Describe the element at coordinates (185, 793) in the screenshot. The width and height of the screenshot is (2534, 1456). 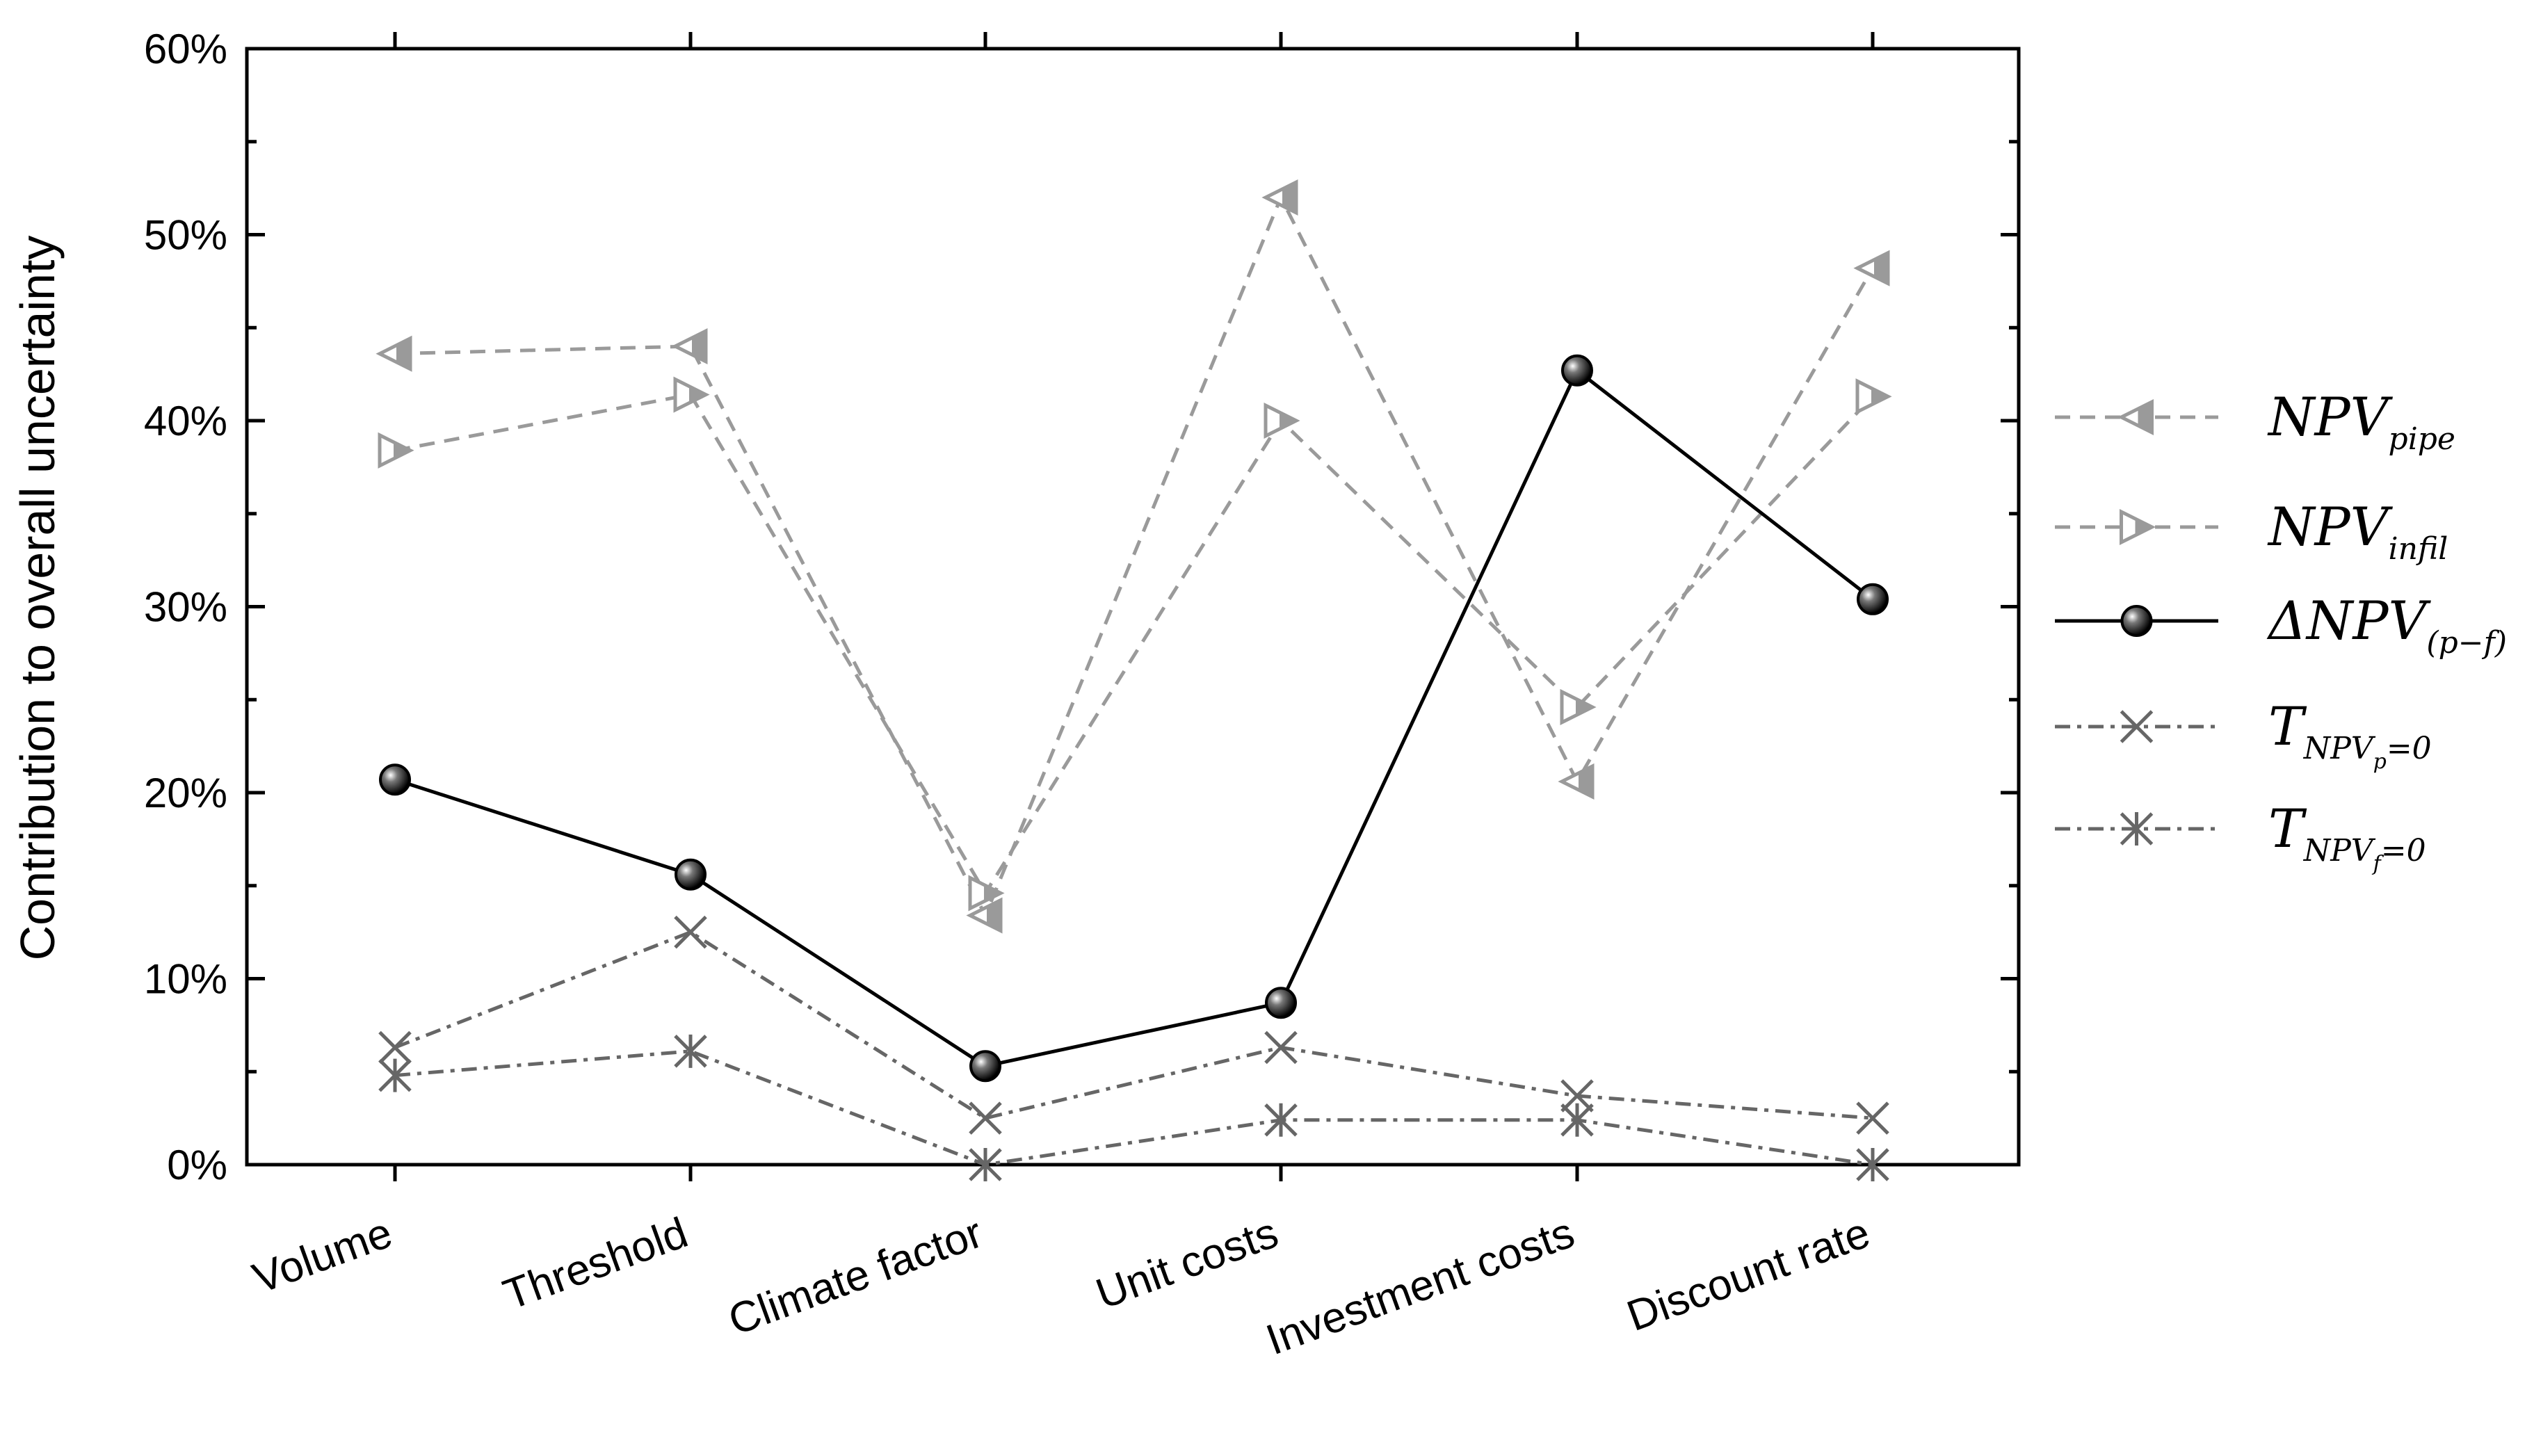
I see `y-tick-label: 20%` at that location.